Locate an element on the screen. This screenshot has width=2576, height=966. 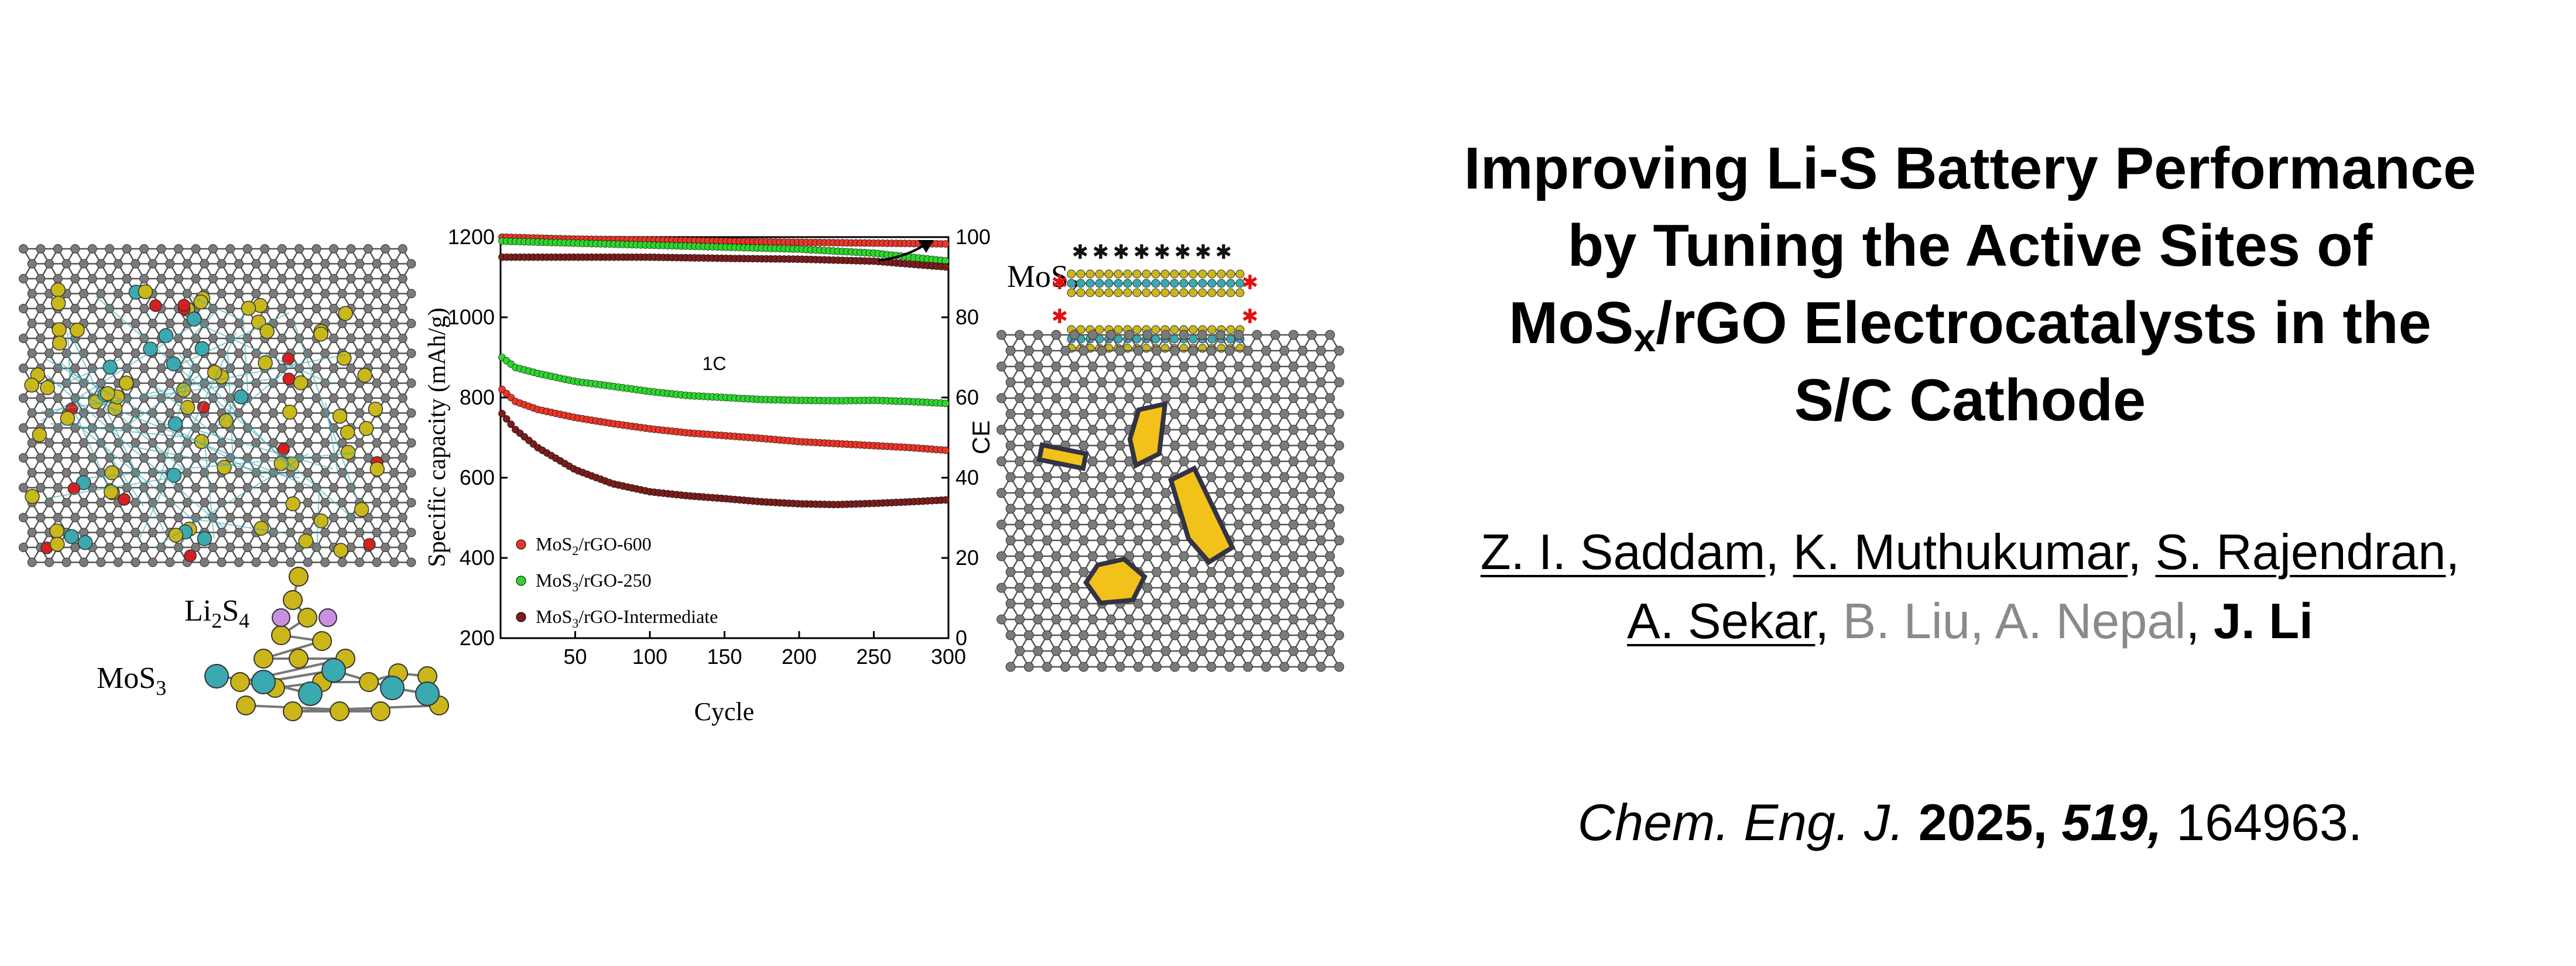
author-sep-4: , is located at coordinates (1829, 621).